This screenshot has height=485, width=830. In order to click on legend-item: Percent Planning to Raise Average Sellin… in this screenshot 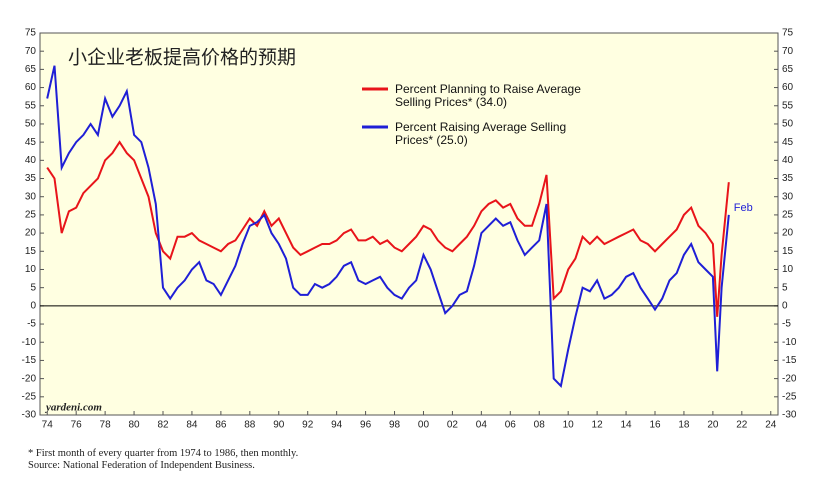, I will do `click(488, 96)`.